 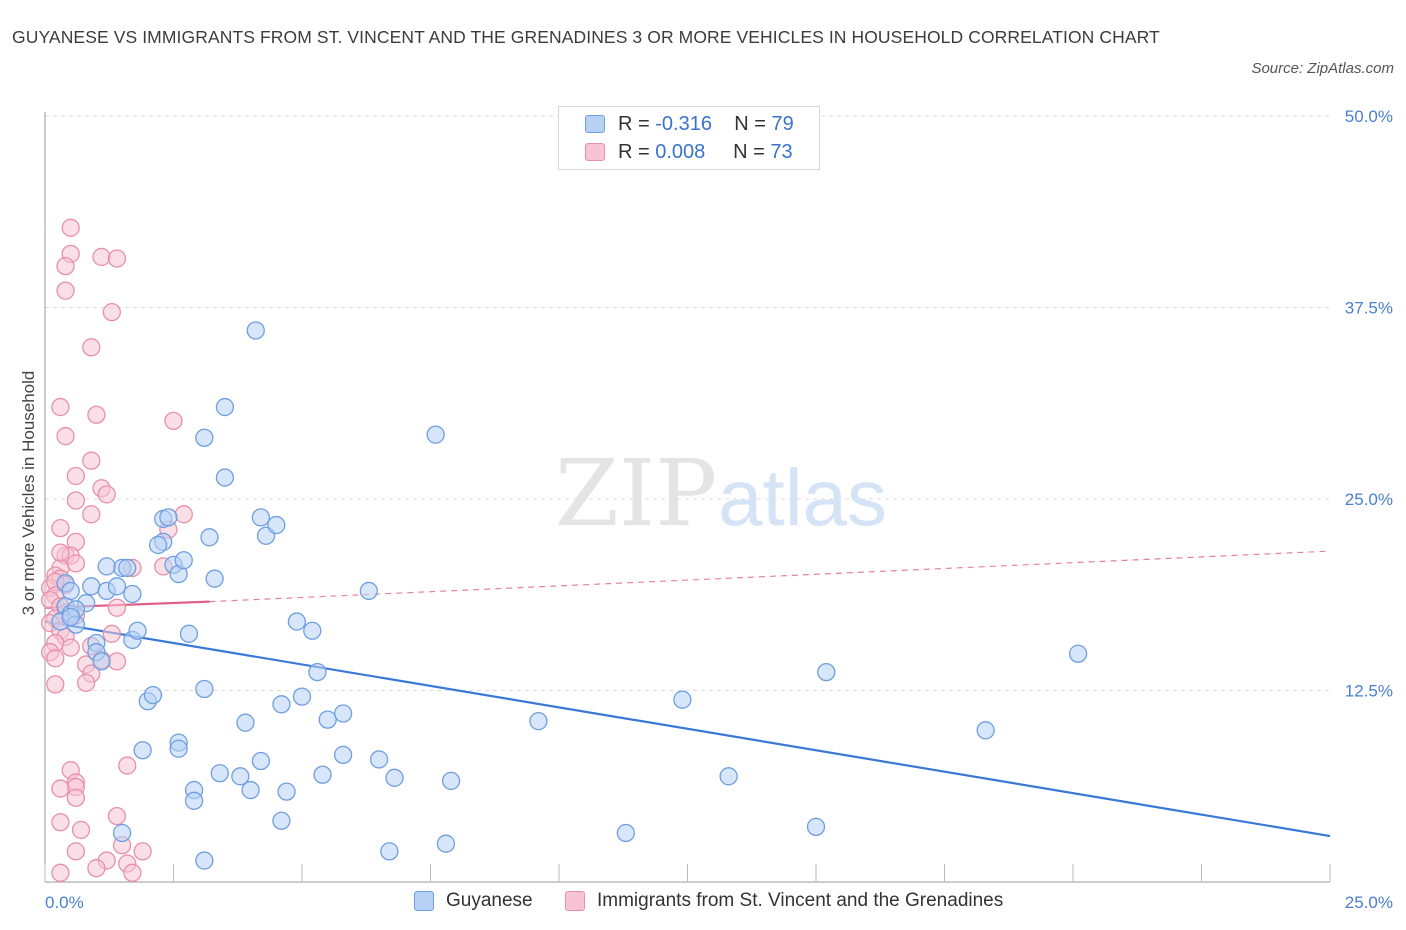 I want to click on y-axis-label: 3 or more Vehicles in Household, so click(x=28, y=493).